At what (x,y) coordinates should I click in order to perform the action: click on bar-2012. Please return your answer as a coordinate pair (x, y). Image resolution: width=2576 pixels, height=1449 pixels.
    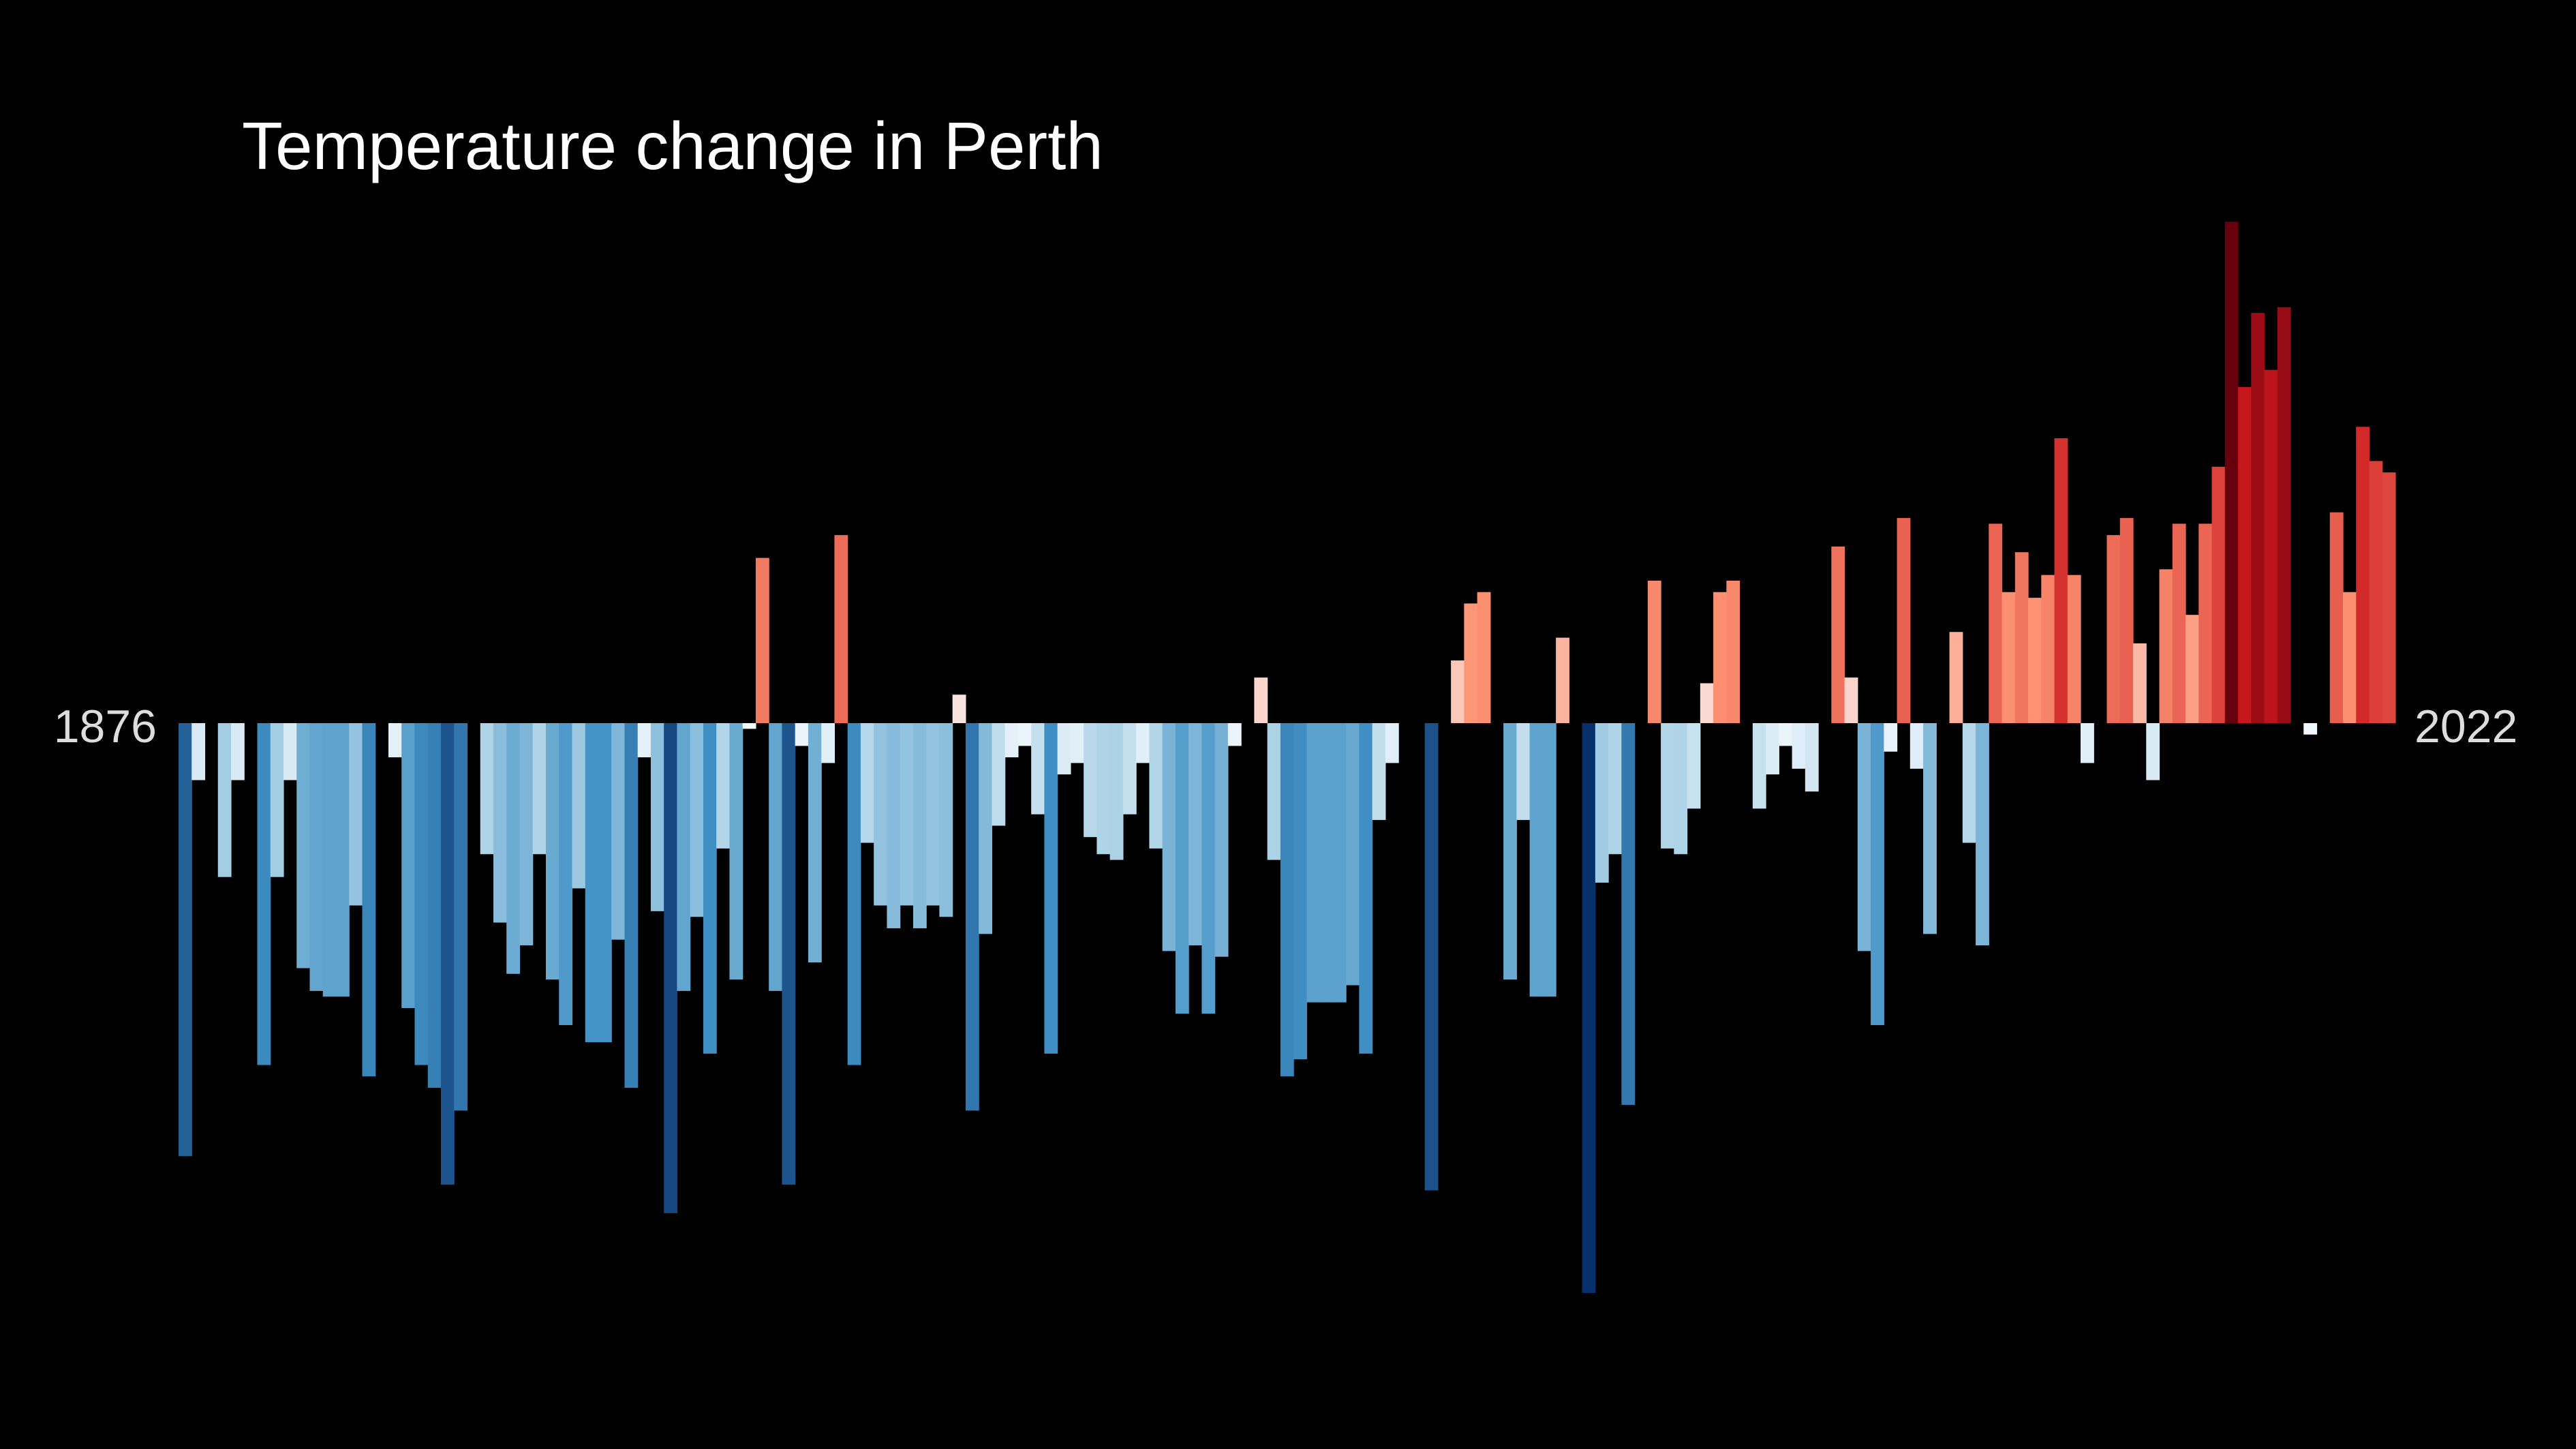
    Looking at the image, I should click on (1969, 783).